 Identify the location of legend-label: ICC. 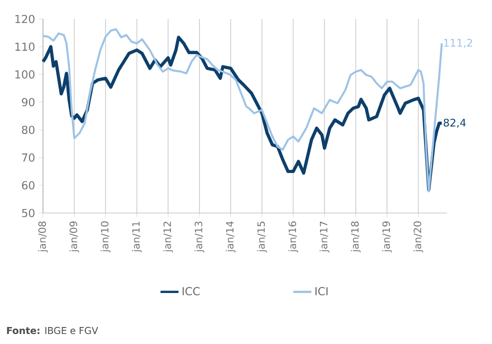
(191, 291).